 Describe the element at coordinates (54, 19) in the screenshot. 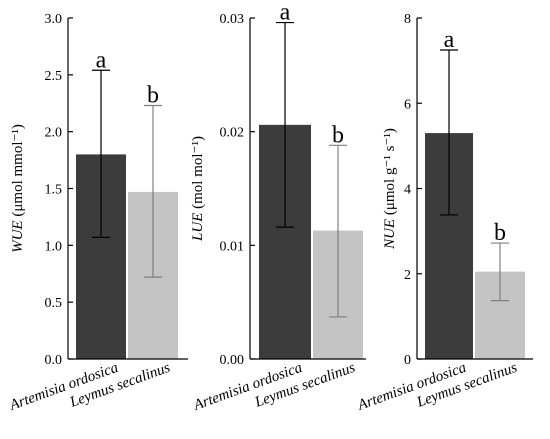

I see `y-tick-label: 3.0` at that location.